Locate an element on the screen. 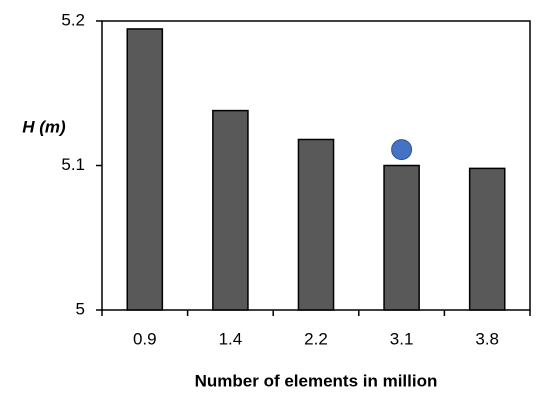  x-tick-label: 0.9 is located at coordinates (145, 338).